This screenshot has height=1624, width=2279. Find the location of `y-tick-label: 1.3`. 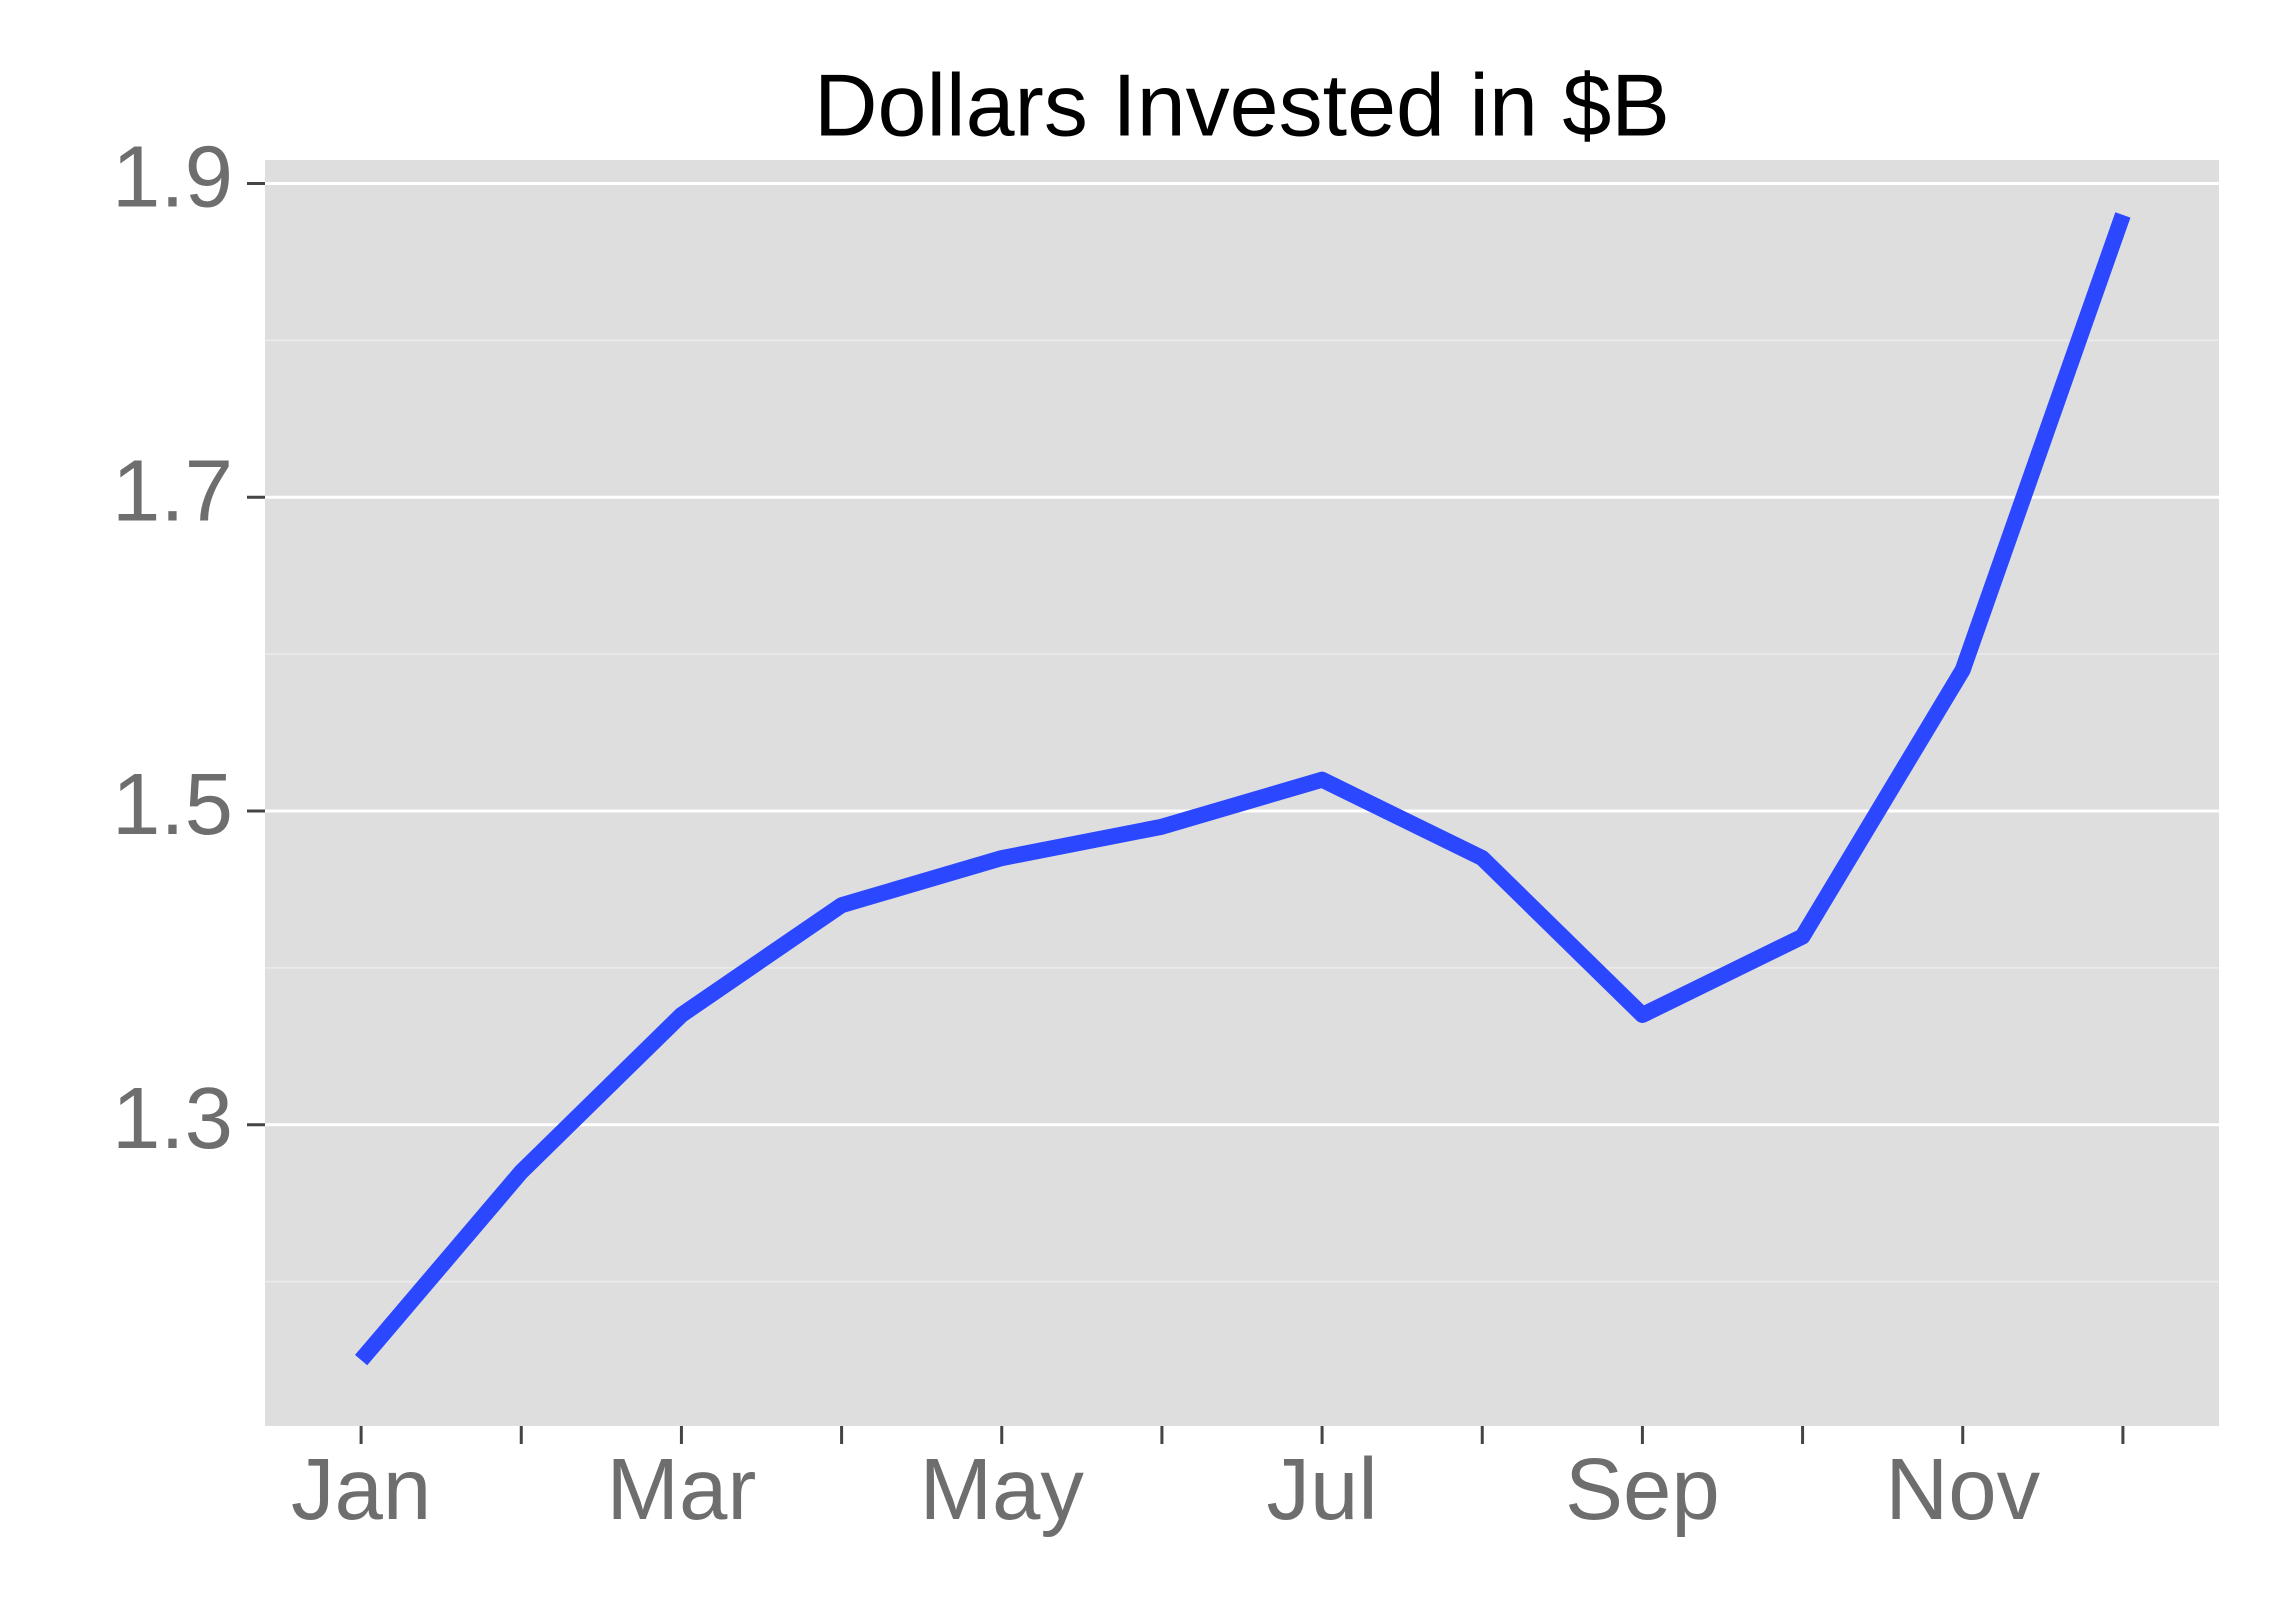

y-tick-label: 1.3 is located at coordinates (172, 1118).